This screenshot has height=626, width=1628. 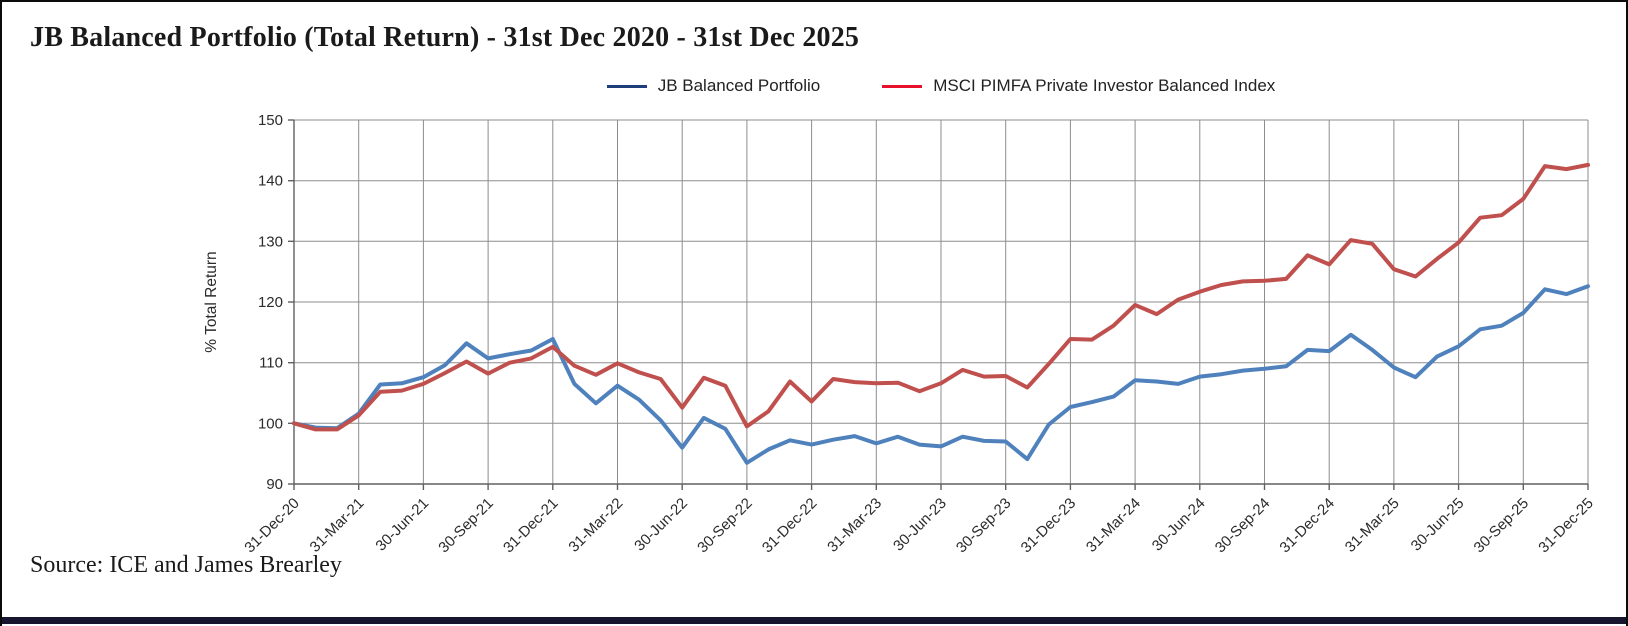 I want to click on x-tick-label: 31-Mar-21, so click(x=337, y=525).